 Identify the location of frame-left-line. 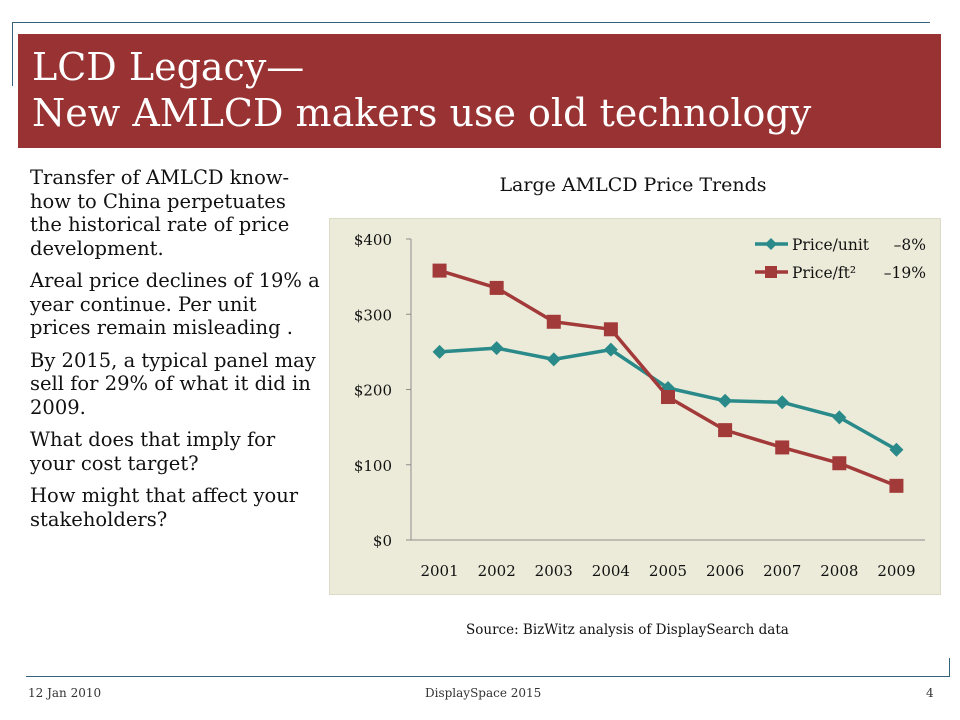
(12, 54).